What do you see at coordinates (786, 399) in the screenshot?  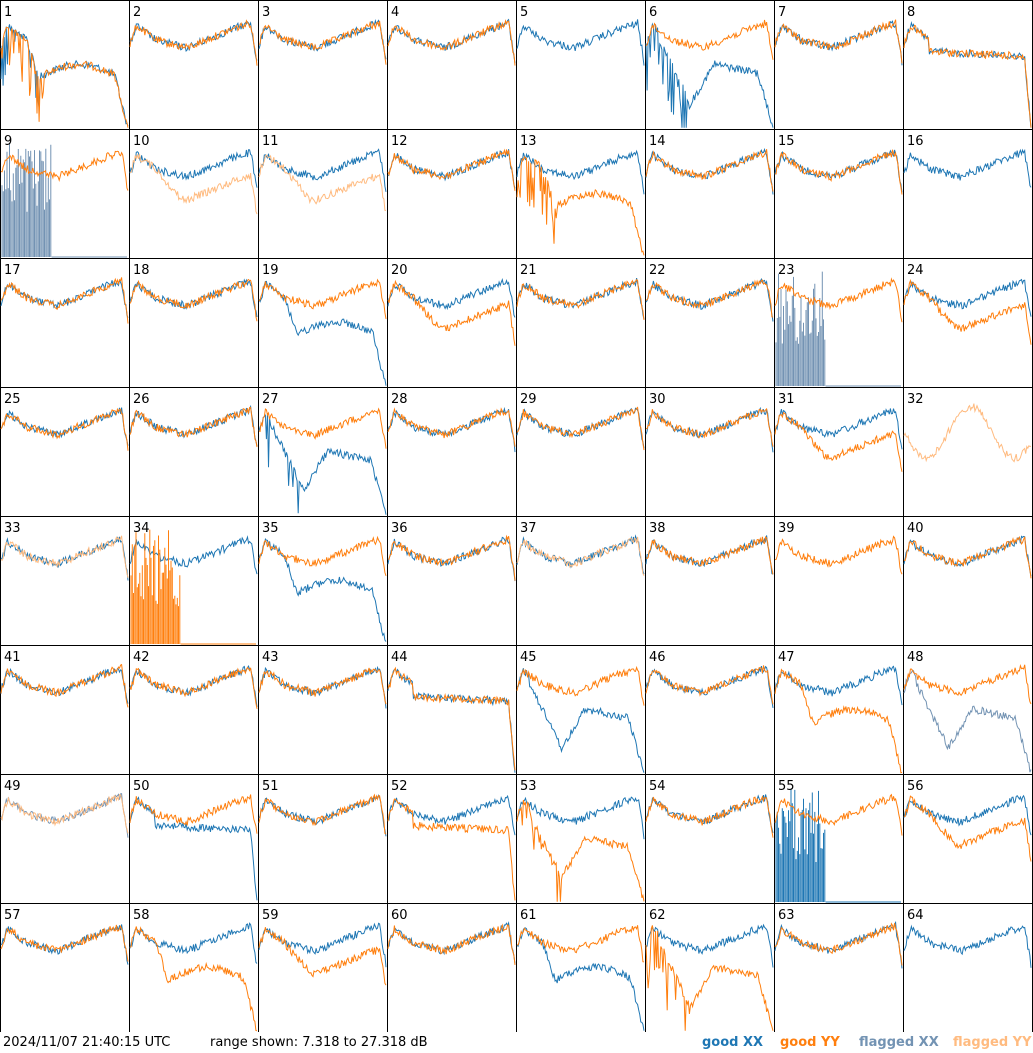 I see `panel-label-31: 31` at bounding box center [786, 399].